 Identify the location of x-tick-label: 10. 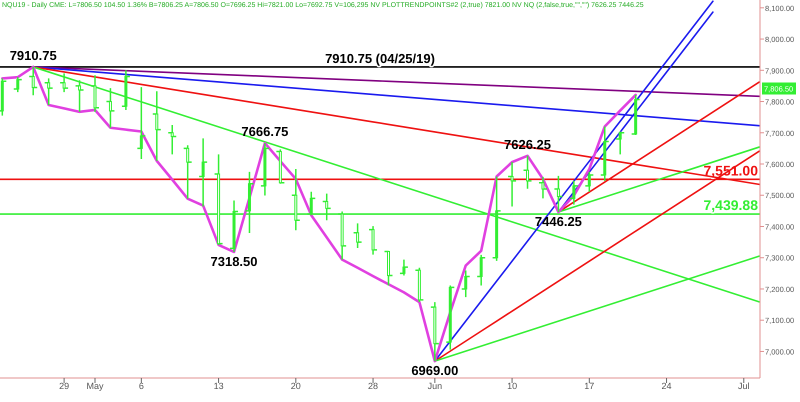
(512, 386).